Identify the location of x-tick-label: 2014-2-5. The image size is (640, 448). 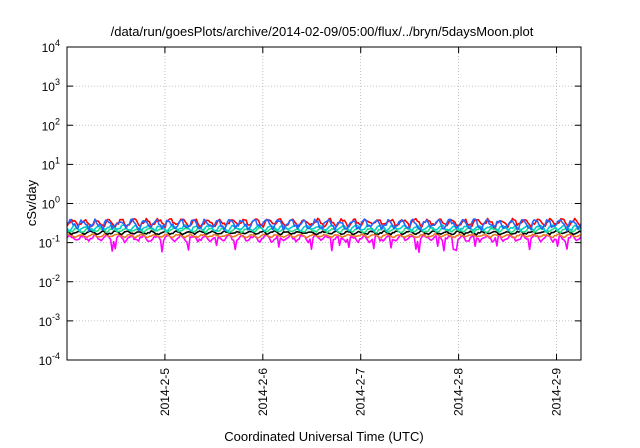
(165, 392).